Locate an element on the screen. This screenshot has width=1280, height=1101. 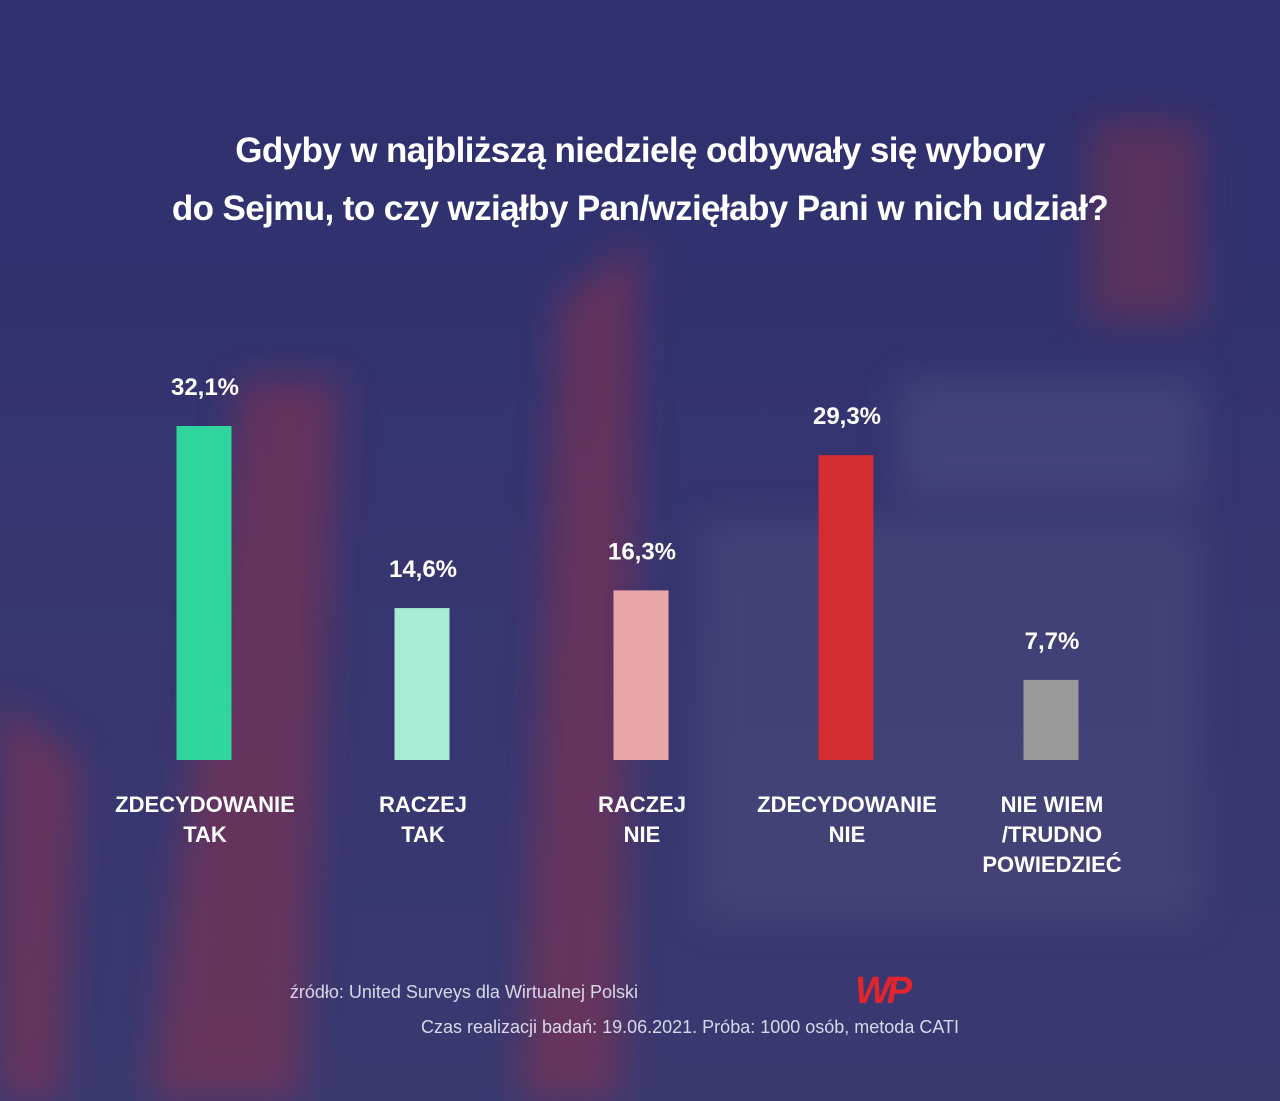
category-label: POWIEDZIEĆ is located at coordinates (1051, 864).